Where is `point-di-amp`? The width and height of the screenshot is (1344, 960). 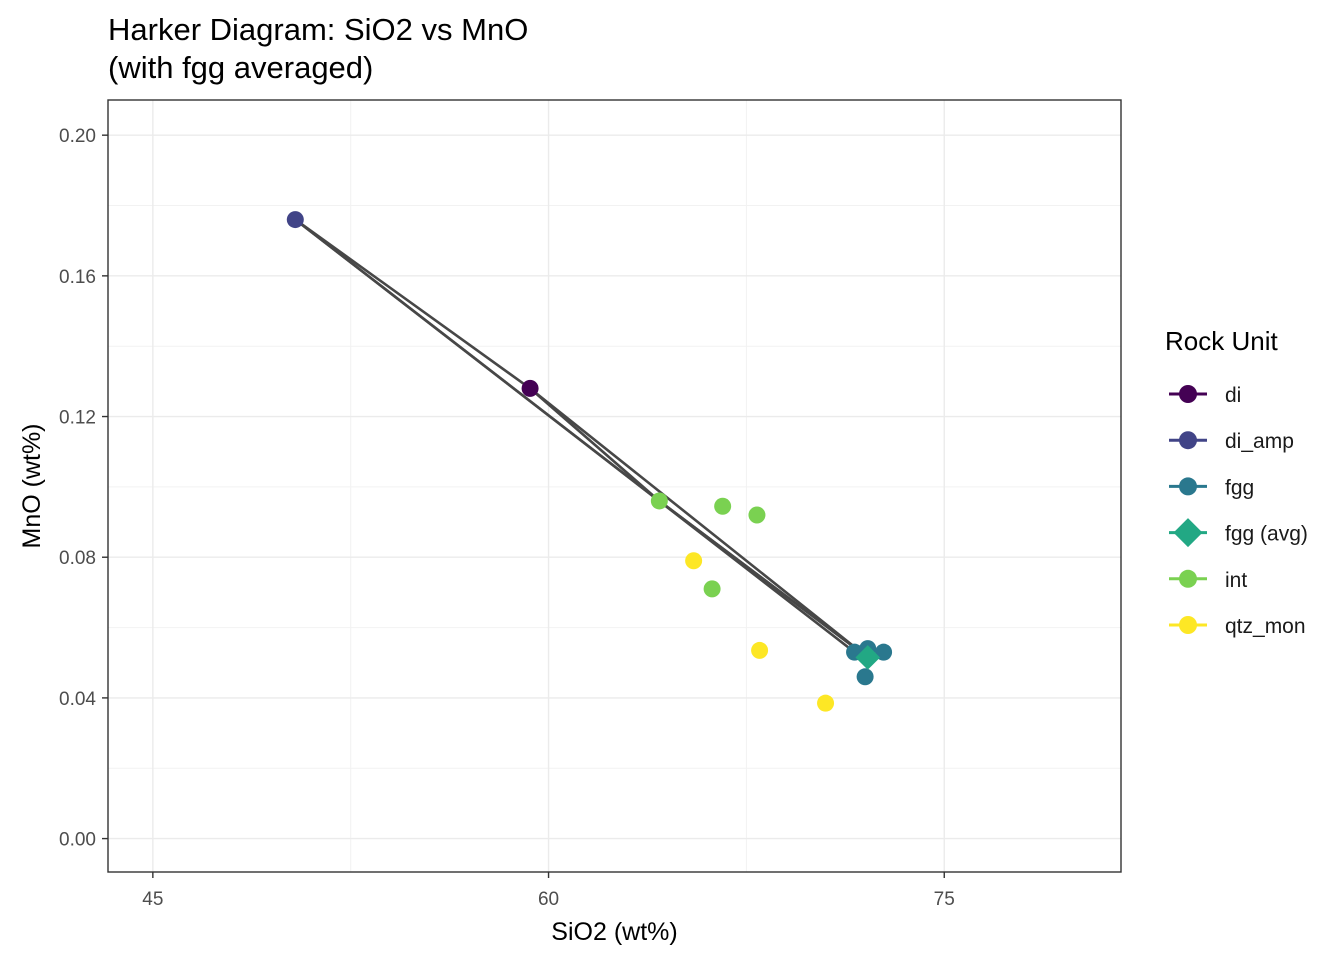
point-di-amp is located at coordinates (295, 220).